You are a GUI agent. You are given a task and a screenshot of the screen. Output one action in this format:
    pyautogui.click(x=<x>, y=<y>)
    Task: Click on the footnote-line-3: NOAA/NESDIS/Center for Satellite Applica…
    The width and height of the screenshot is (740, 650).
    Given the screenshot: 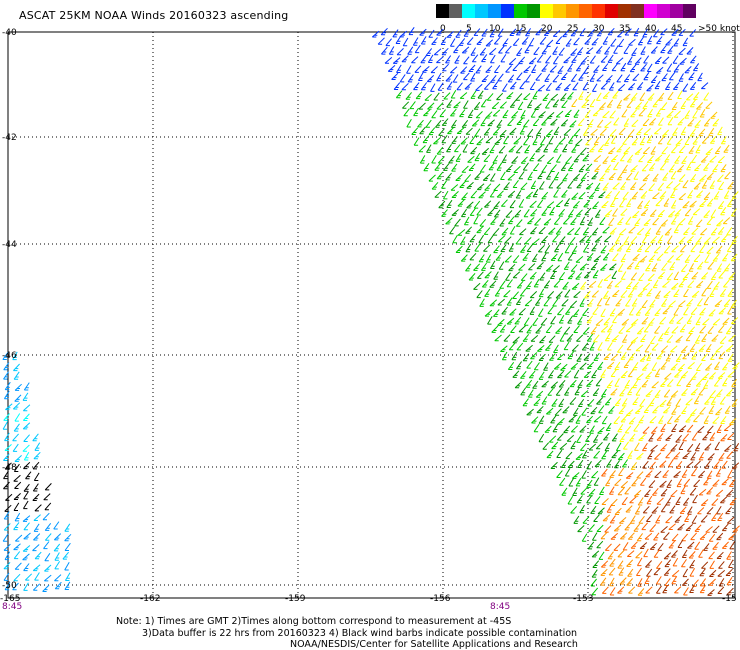 What is the action you would take?
    pyautogui.click(x=434, y=644)
    